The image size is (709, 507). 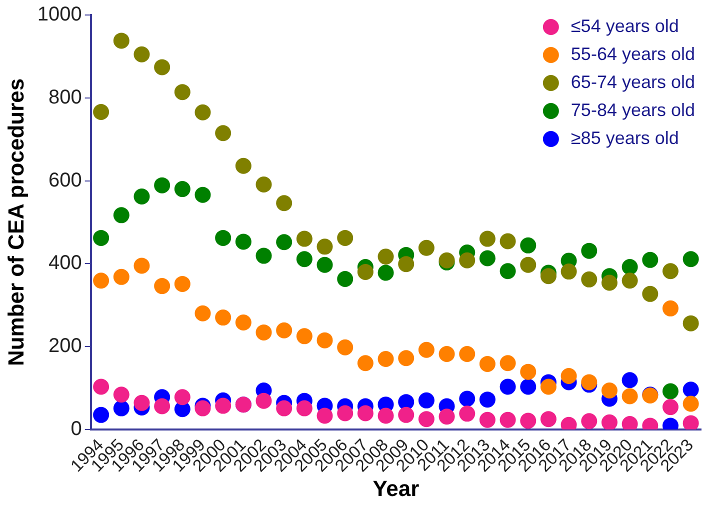 What do you see at coordinates (65, 346) in the screenshot?
I see `y-tick-label: 200` at bounding box center [65, 346].